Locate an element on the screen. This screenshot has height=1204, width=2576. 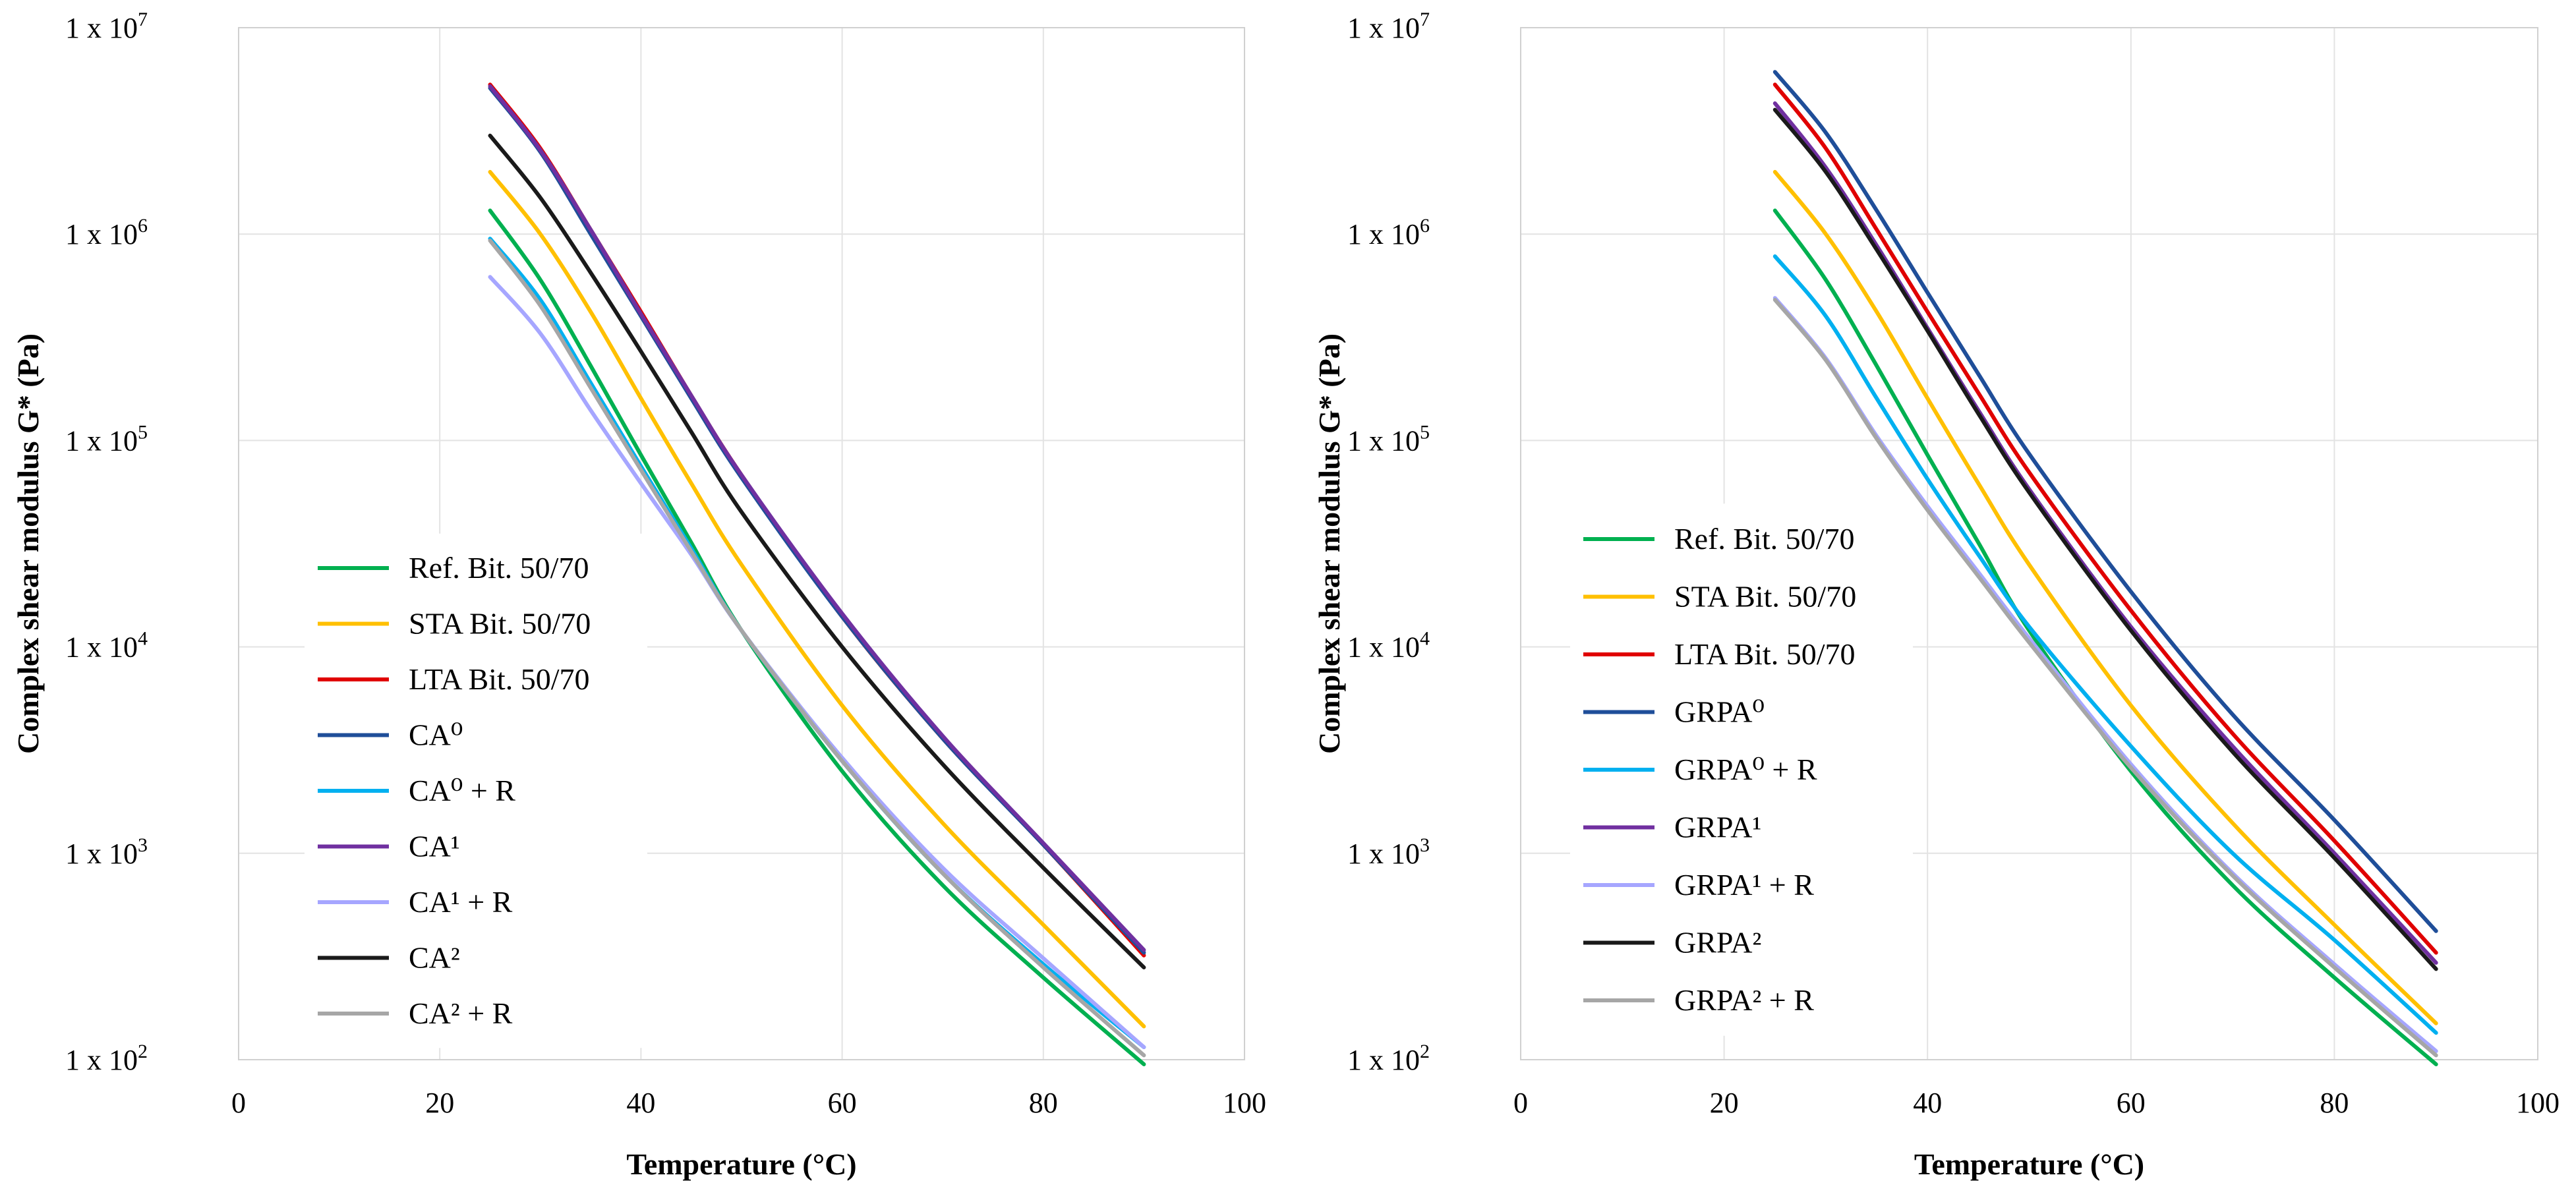
legend-item: CA² + R is located at coordinates (415, 1013).